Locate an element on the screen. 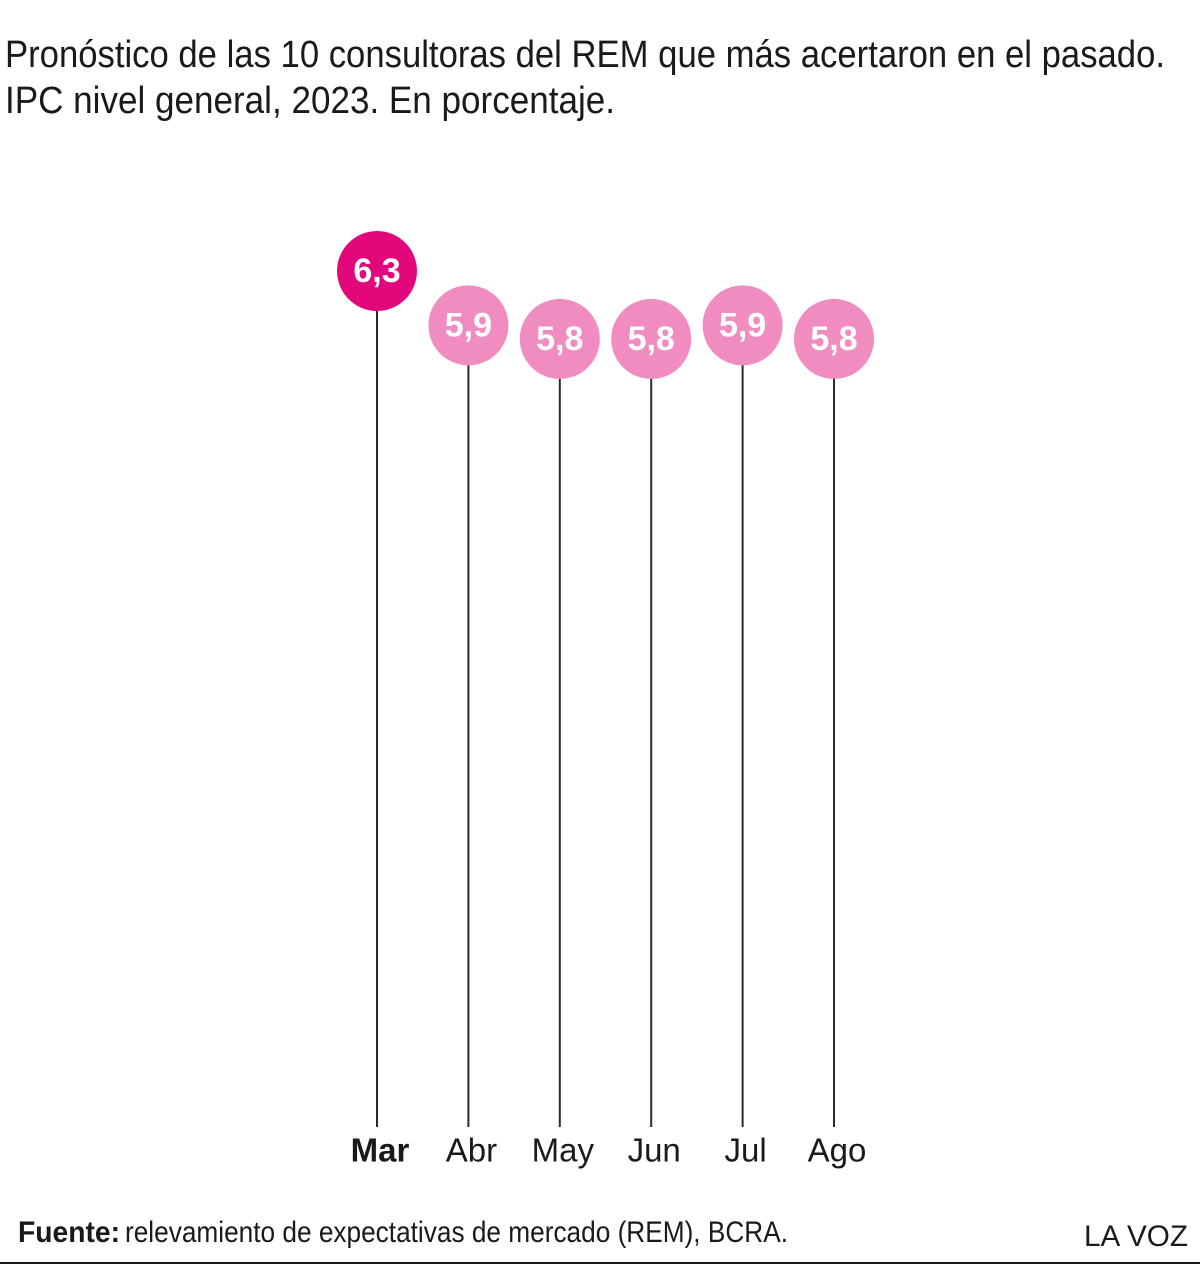  x-tick-label: Mar is located at coordinates (380, 1150).